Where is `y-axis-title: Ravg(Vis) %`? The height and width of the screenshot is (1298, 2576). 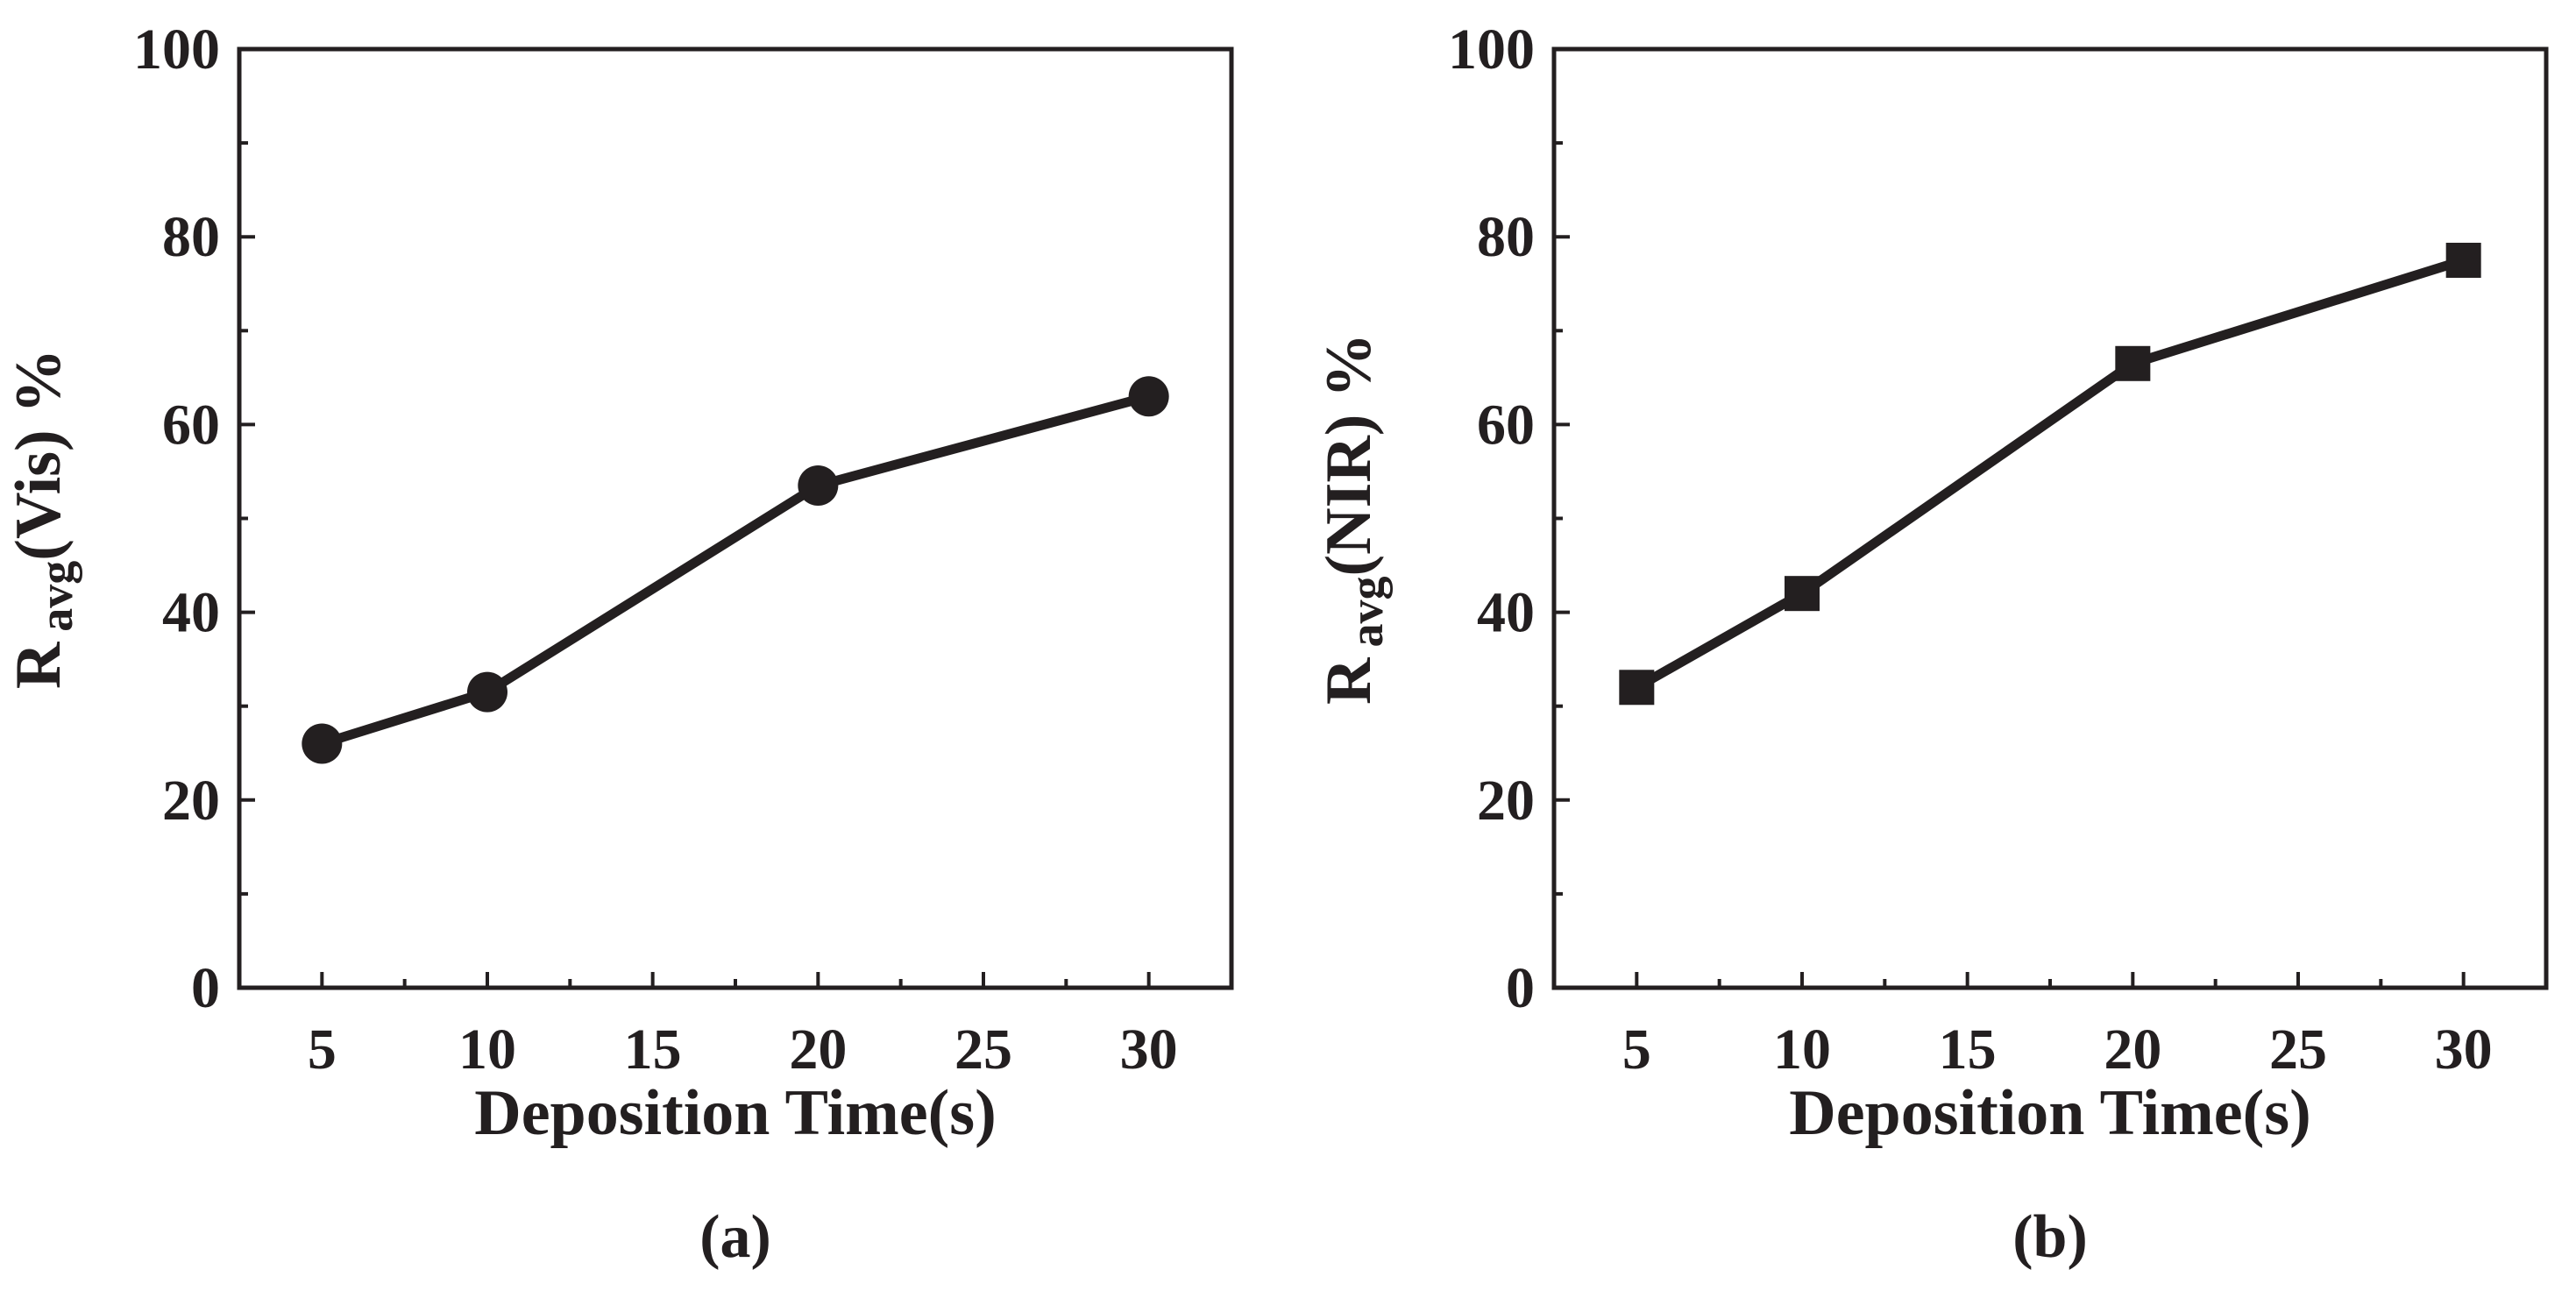
y-axis-title: Ravg(Vis) % is located at coordinates (42, 519).